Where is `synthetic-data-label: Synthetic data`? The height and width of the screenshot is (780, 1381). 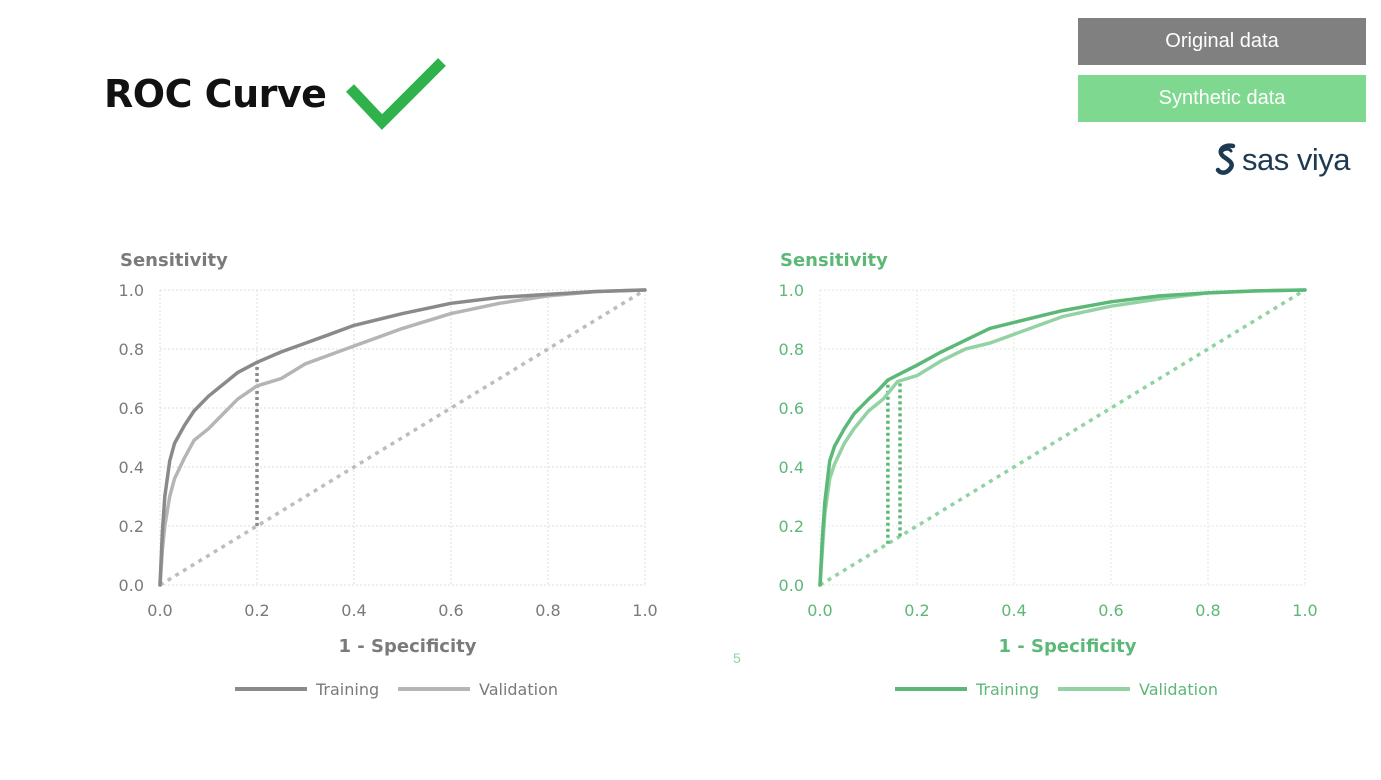
synthetic-data-label: Synthetic data is located at coordinates (1222, 98).